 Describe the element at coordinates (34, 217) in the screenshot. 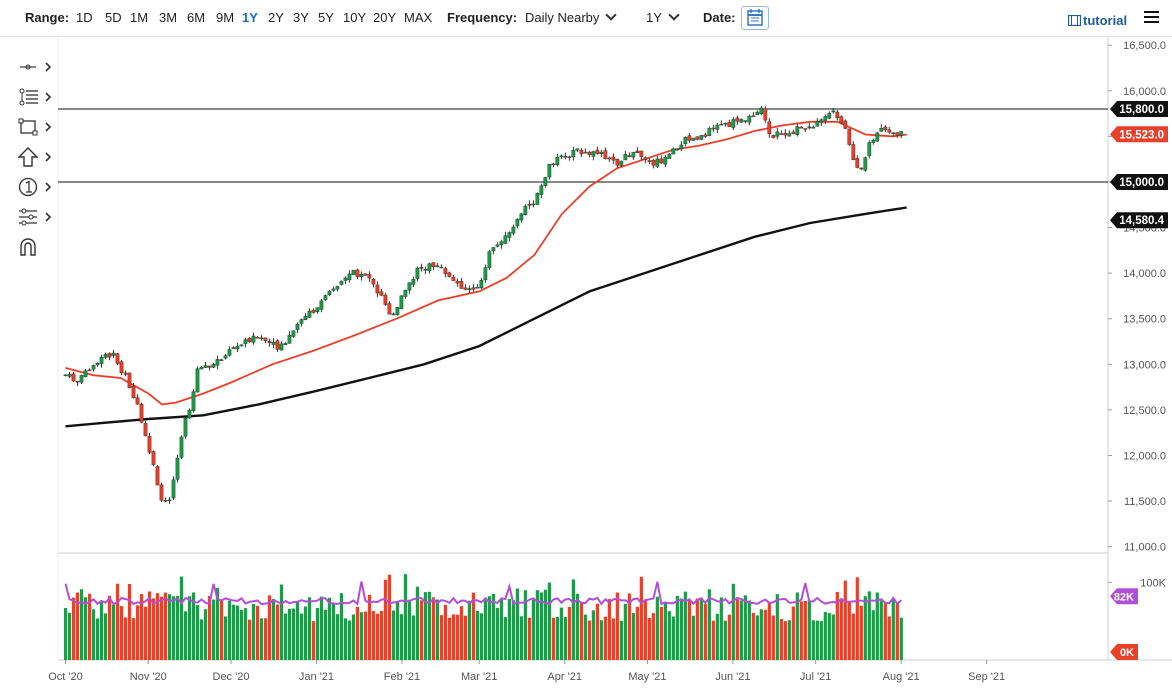

I see `measure-tool` at that location.